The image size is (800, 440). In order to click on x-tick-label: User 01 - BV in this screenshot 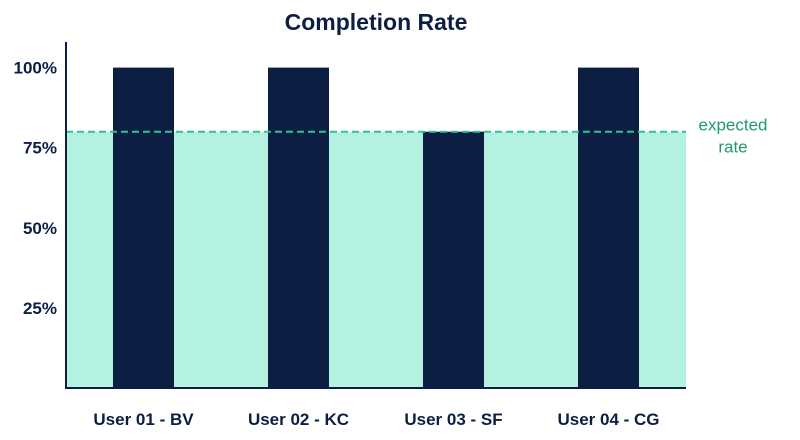, I will do `click(143, 419)`.